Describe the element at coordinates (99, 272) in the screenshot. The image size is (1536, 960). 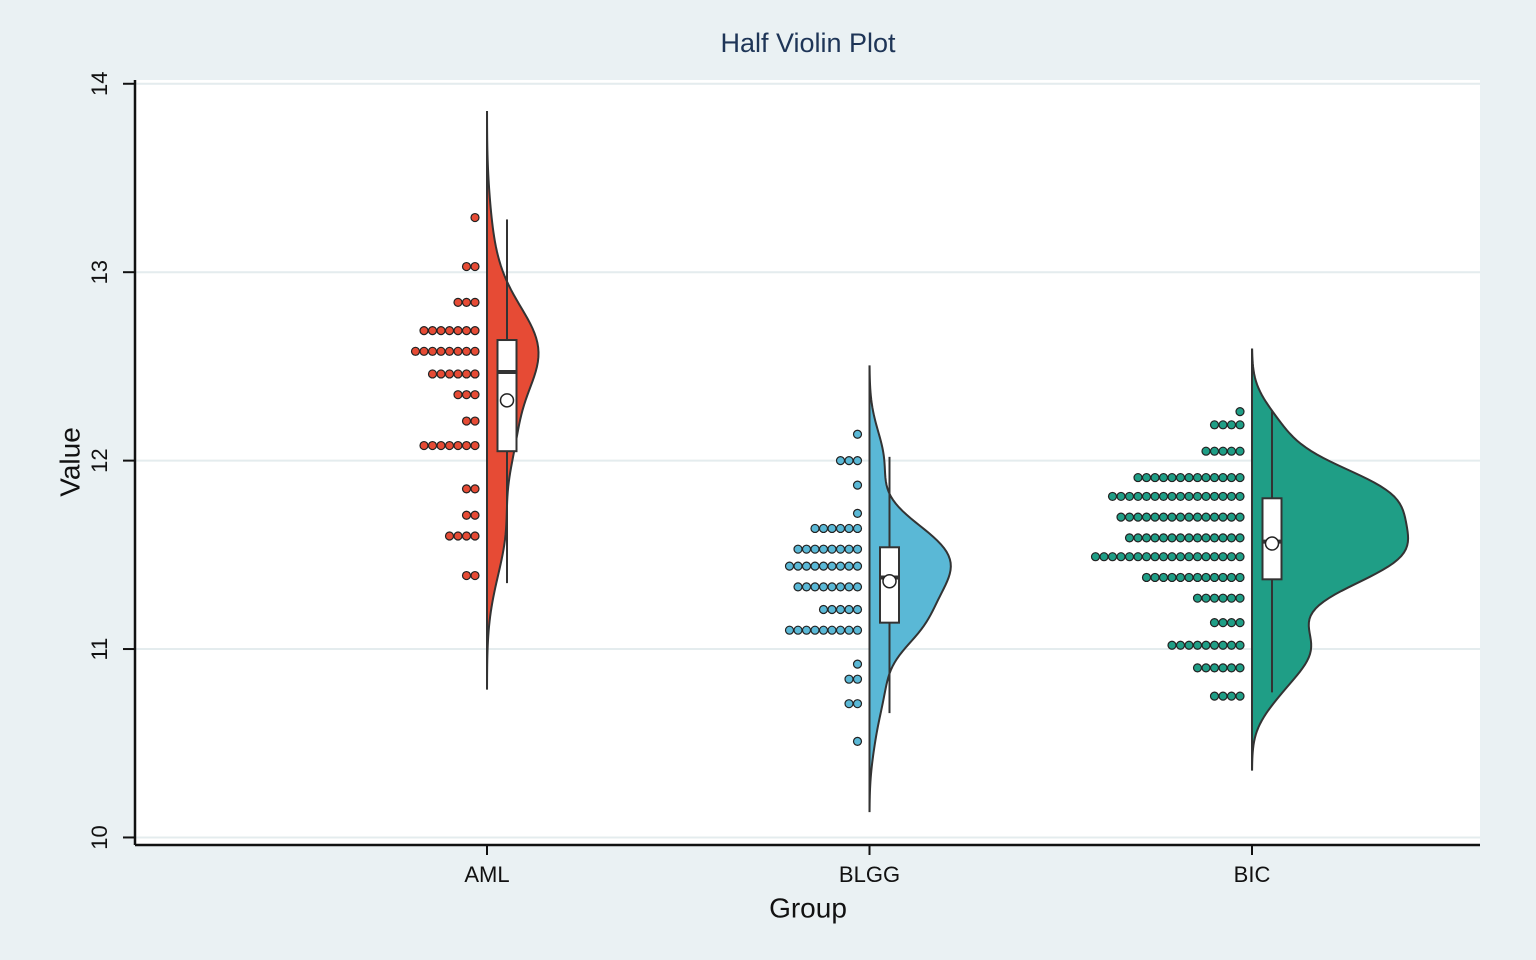
I see `y-tick-label: 13` at that location.